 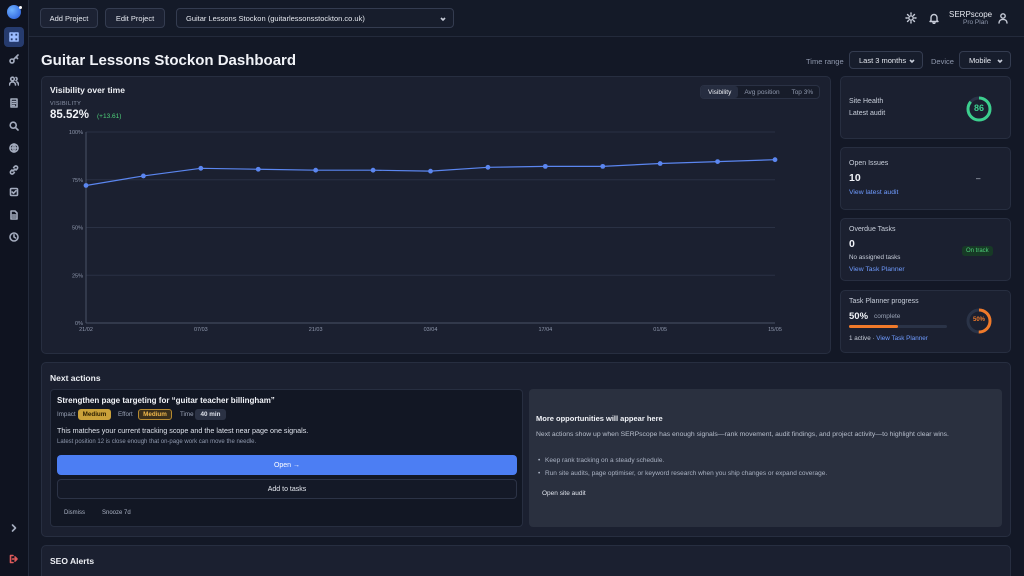 I want to click on overdue-title: Overdue Tasks, so click(x=872, y=229).